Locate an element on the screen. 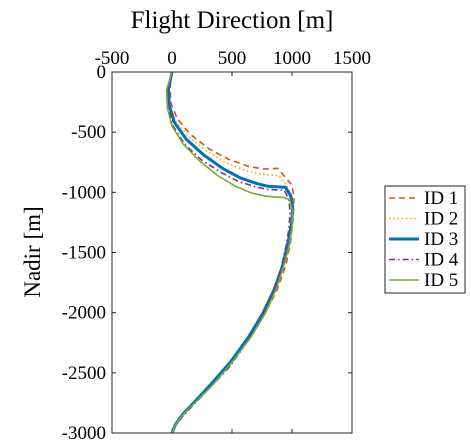 This screenshot has height=446, width=471. legend: ID 1ID 2ID 3ID 4ID 5 is located at coordinates (425, 239).